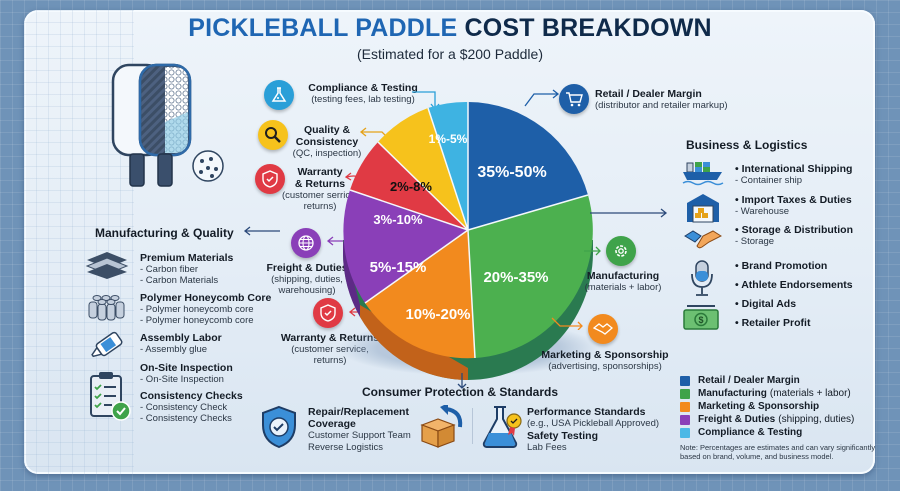 The width and height of the screenshot is (900, 491). Describe the element at coordinates (121, 411) in the screenshot. I see `checkmark-icon` at that location.